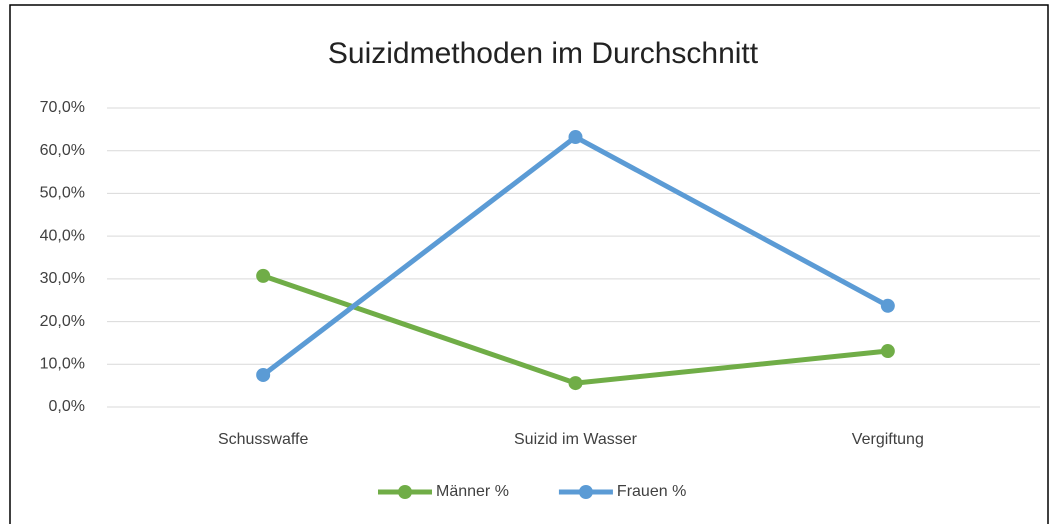 This screenshot has height=524, width=1060. Describe the element at coordinates (576, 439) in the screenshot. I see `x-tick-label: Suizid im Wasser` at that location.